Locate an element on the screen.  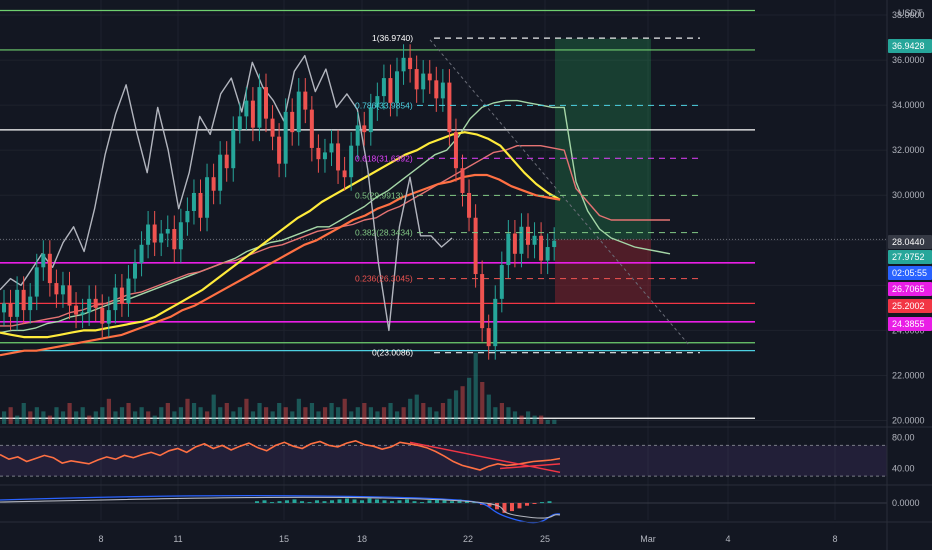
time-tick-0: 8 is located at coordinates (100, 539).